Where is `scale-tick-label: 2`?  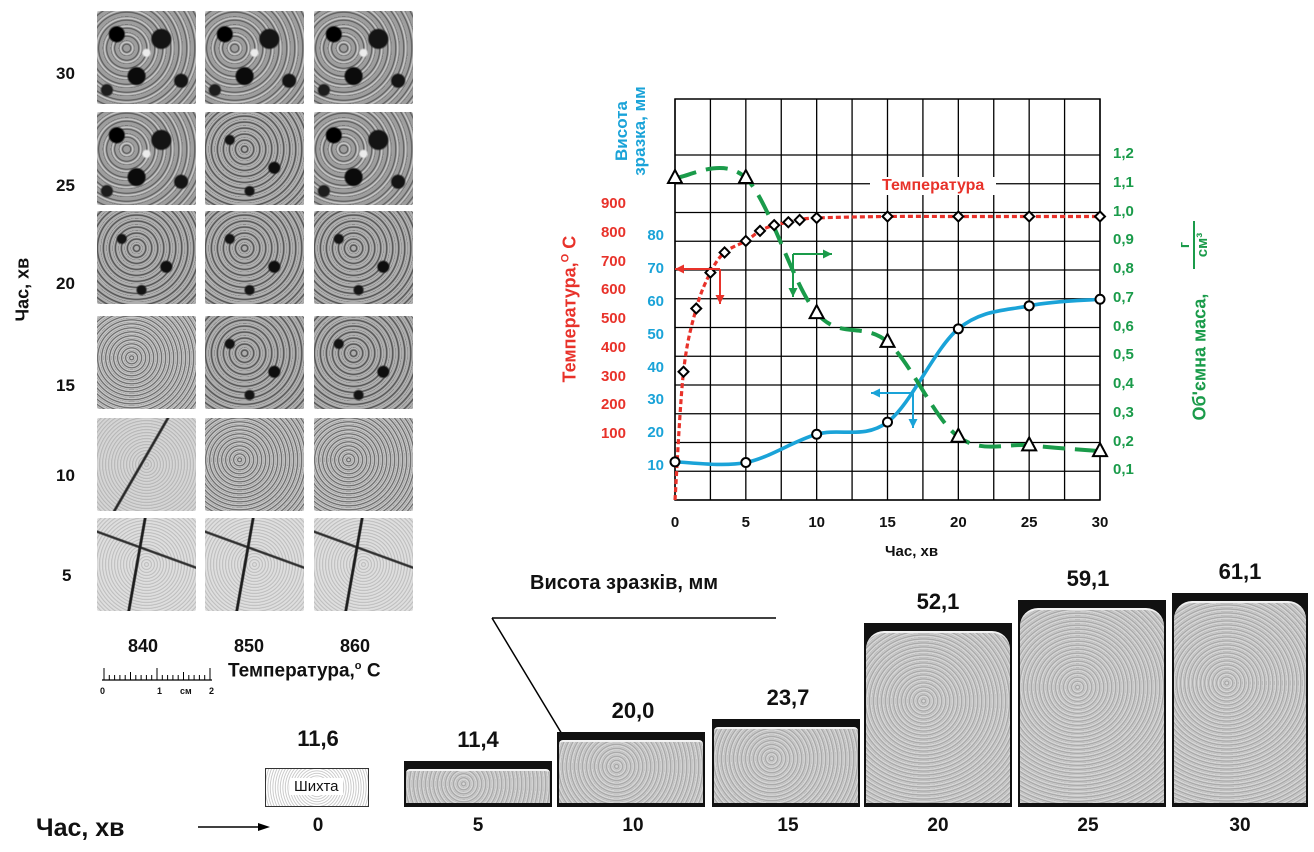
scale-tick-label: 2 is located at coordinates (212, 691).